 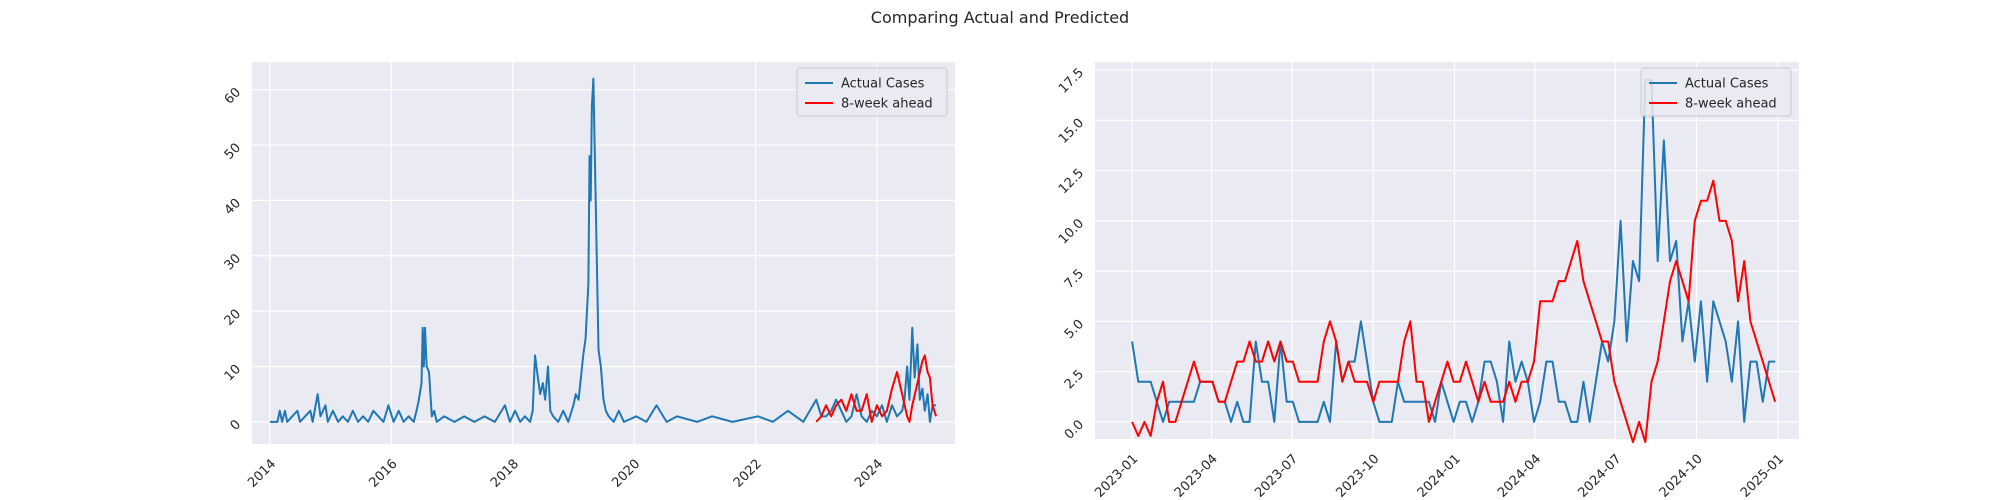 I want to click on y-tick-label: 30, so click(x=233, y=262).